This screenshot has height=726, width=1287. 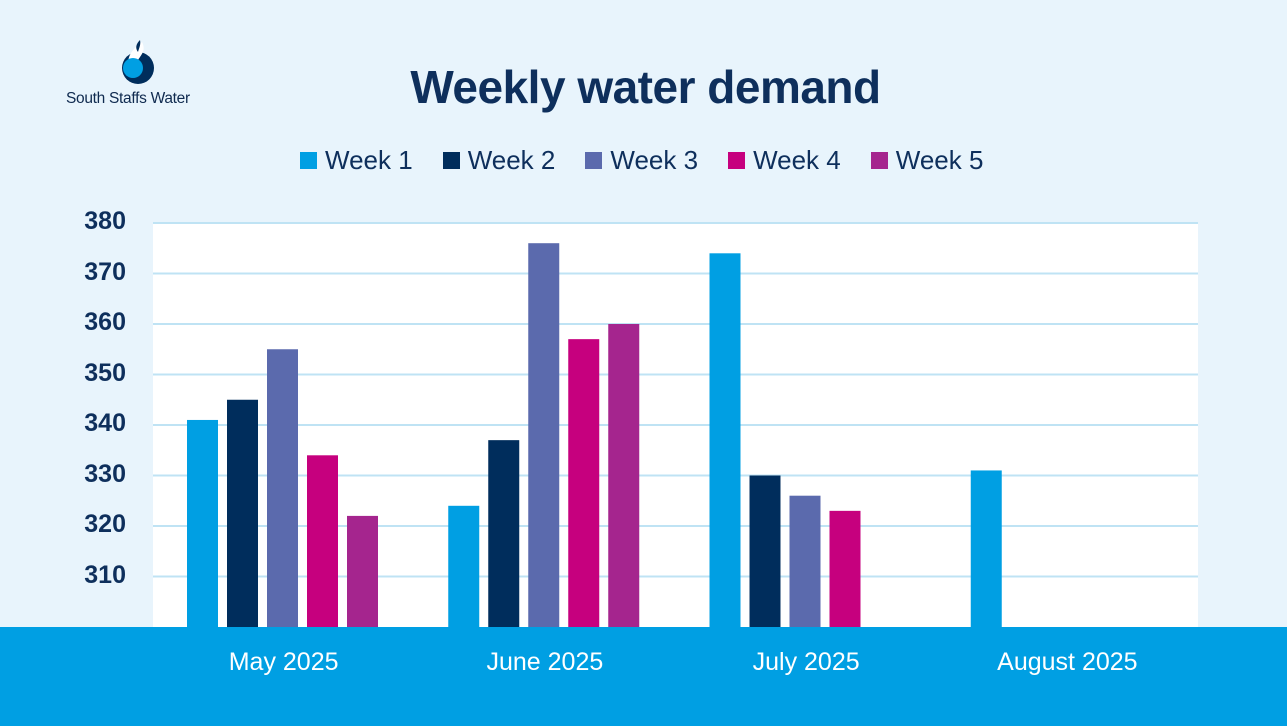 What do you see at coordinates (654, 159) in the screenshot?
I see `legend-label-week-3: Week 3` at bounding box center [654, 159].